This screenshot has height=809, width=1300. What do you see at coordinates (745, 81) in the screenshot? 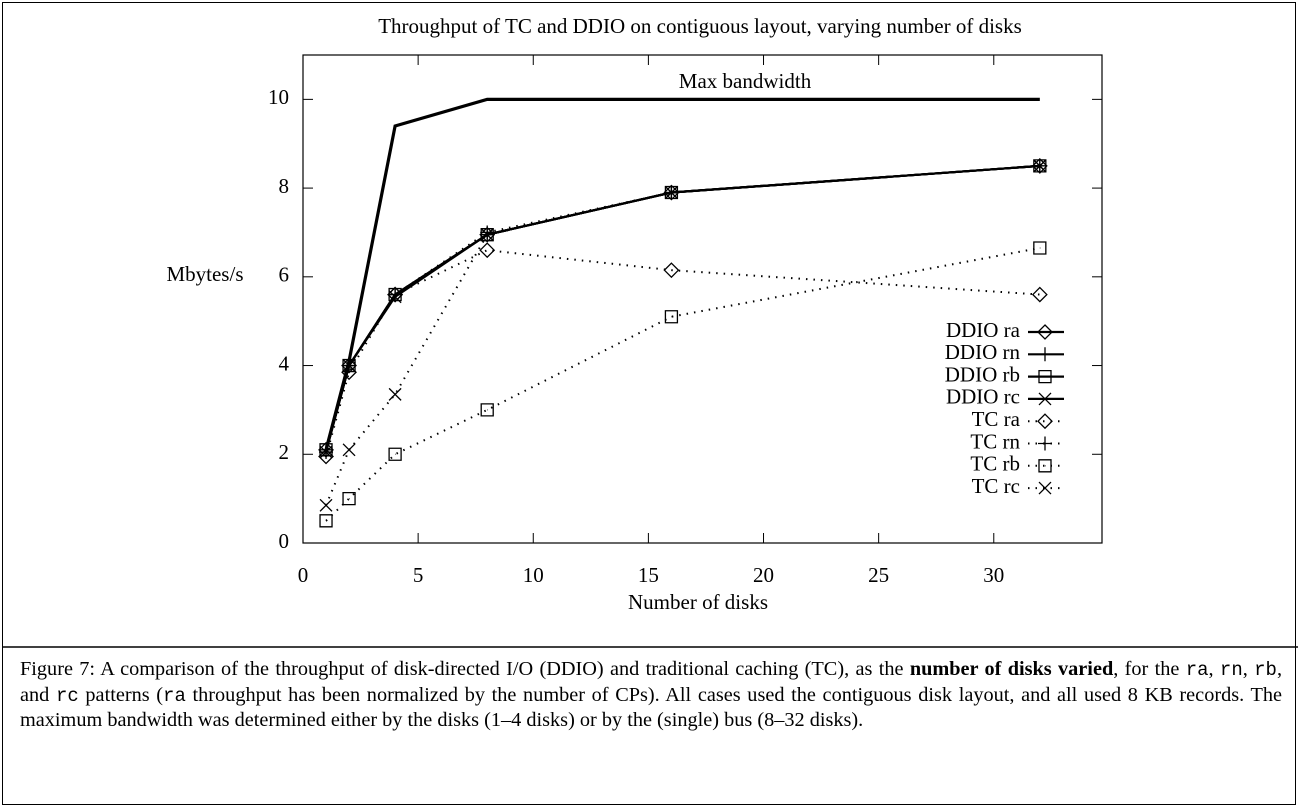
I see `max-bandwidth-label: Max bandwidth` at bounding box center [745, 81].